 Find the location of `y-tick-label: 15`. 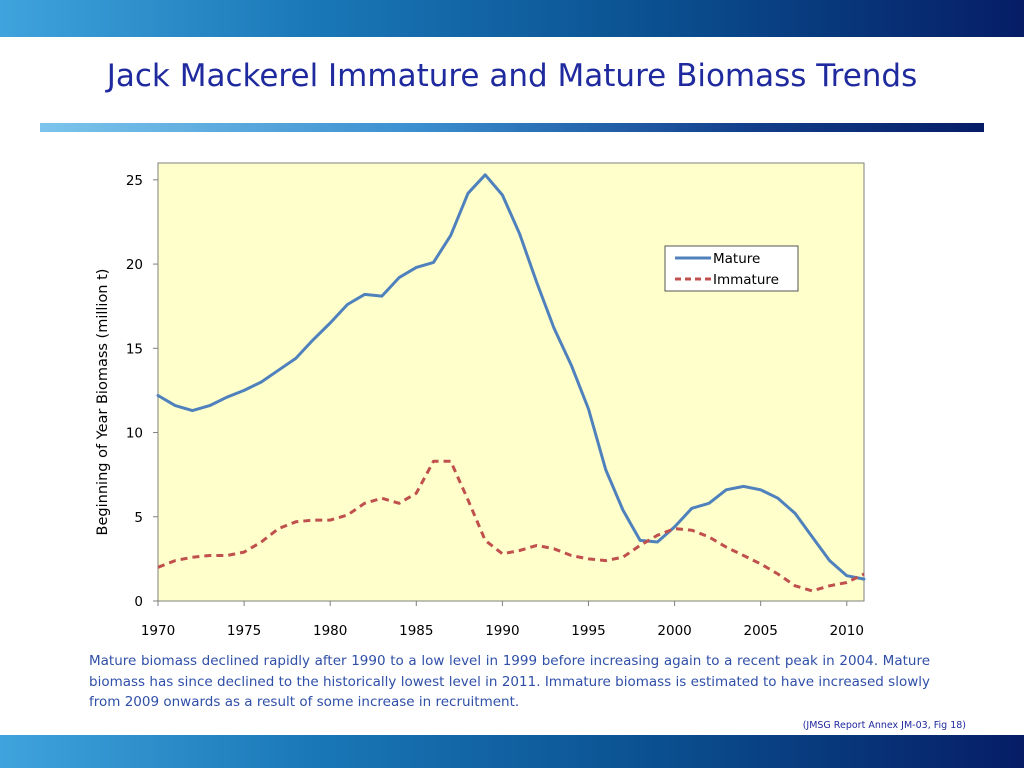

y-tick-label: 15 is located at coordinates (134, 349).